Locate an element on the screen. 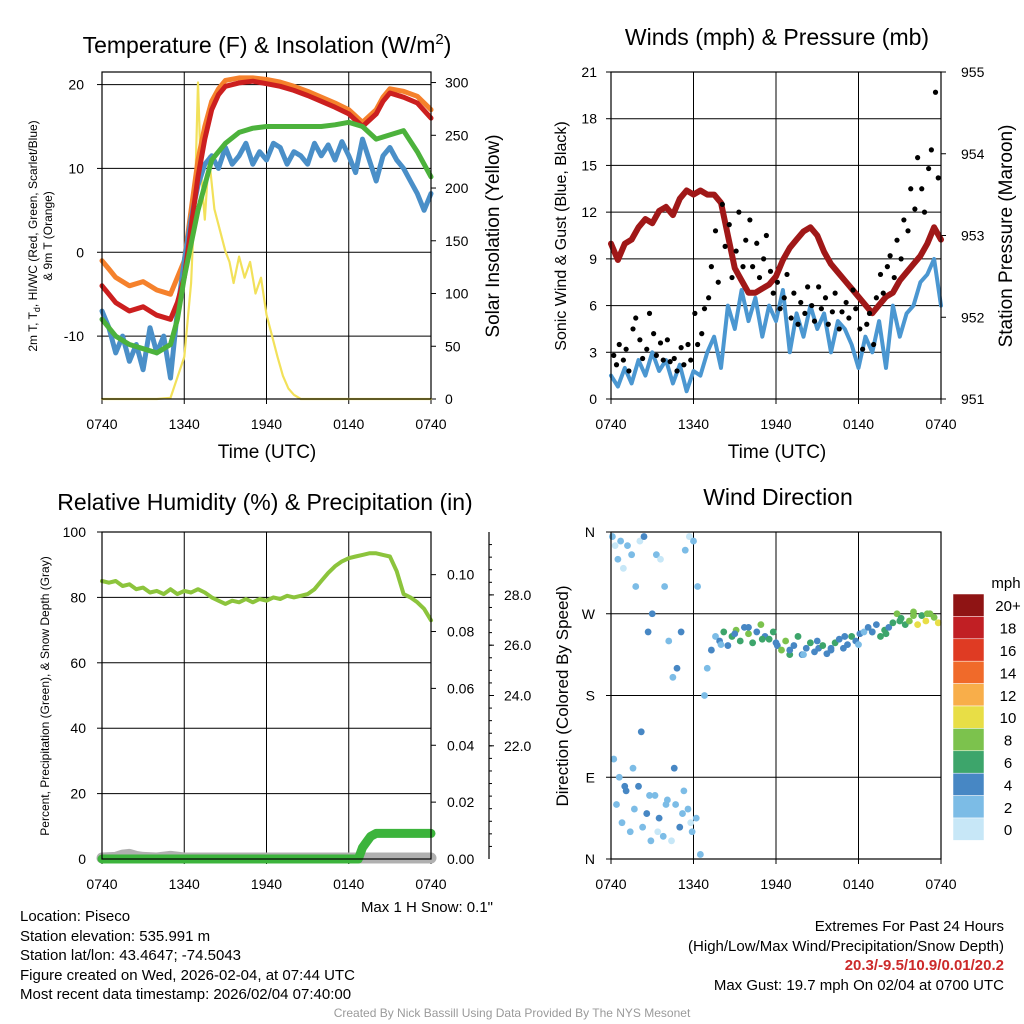  dir-frame: 0740 1340 1940 0140 0740 is located at coordinates (776, 712).